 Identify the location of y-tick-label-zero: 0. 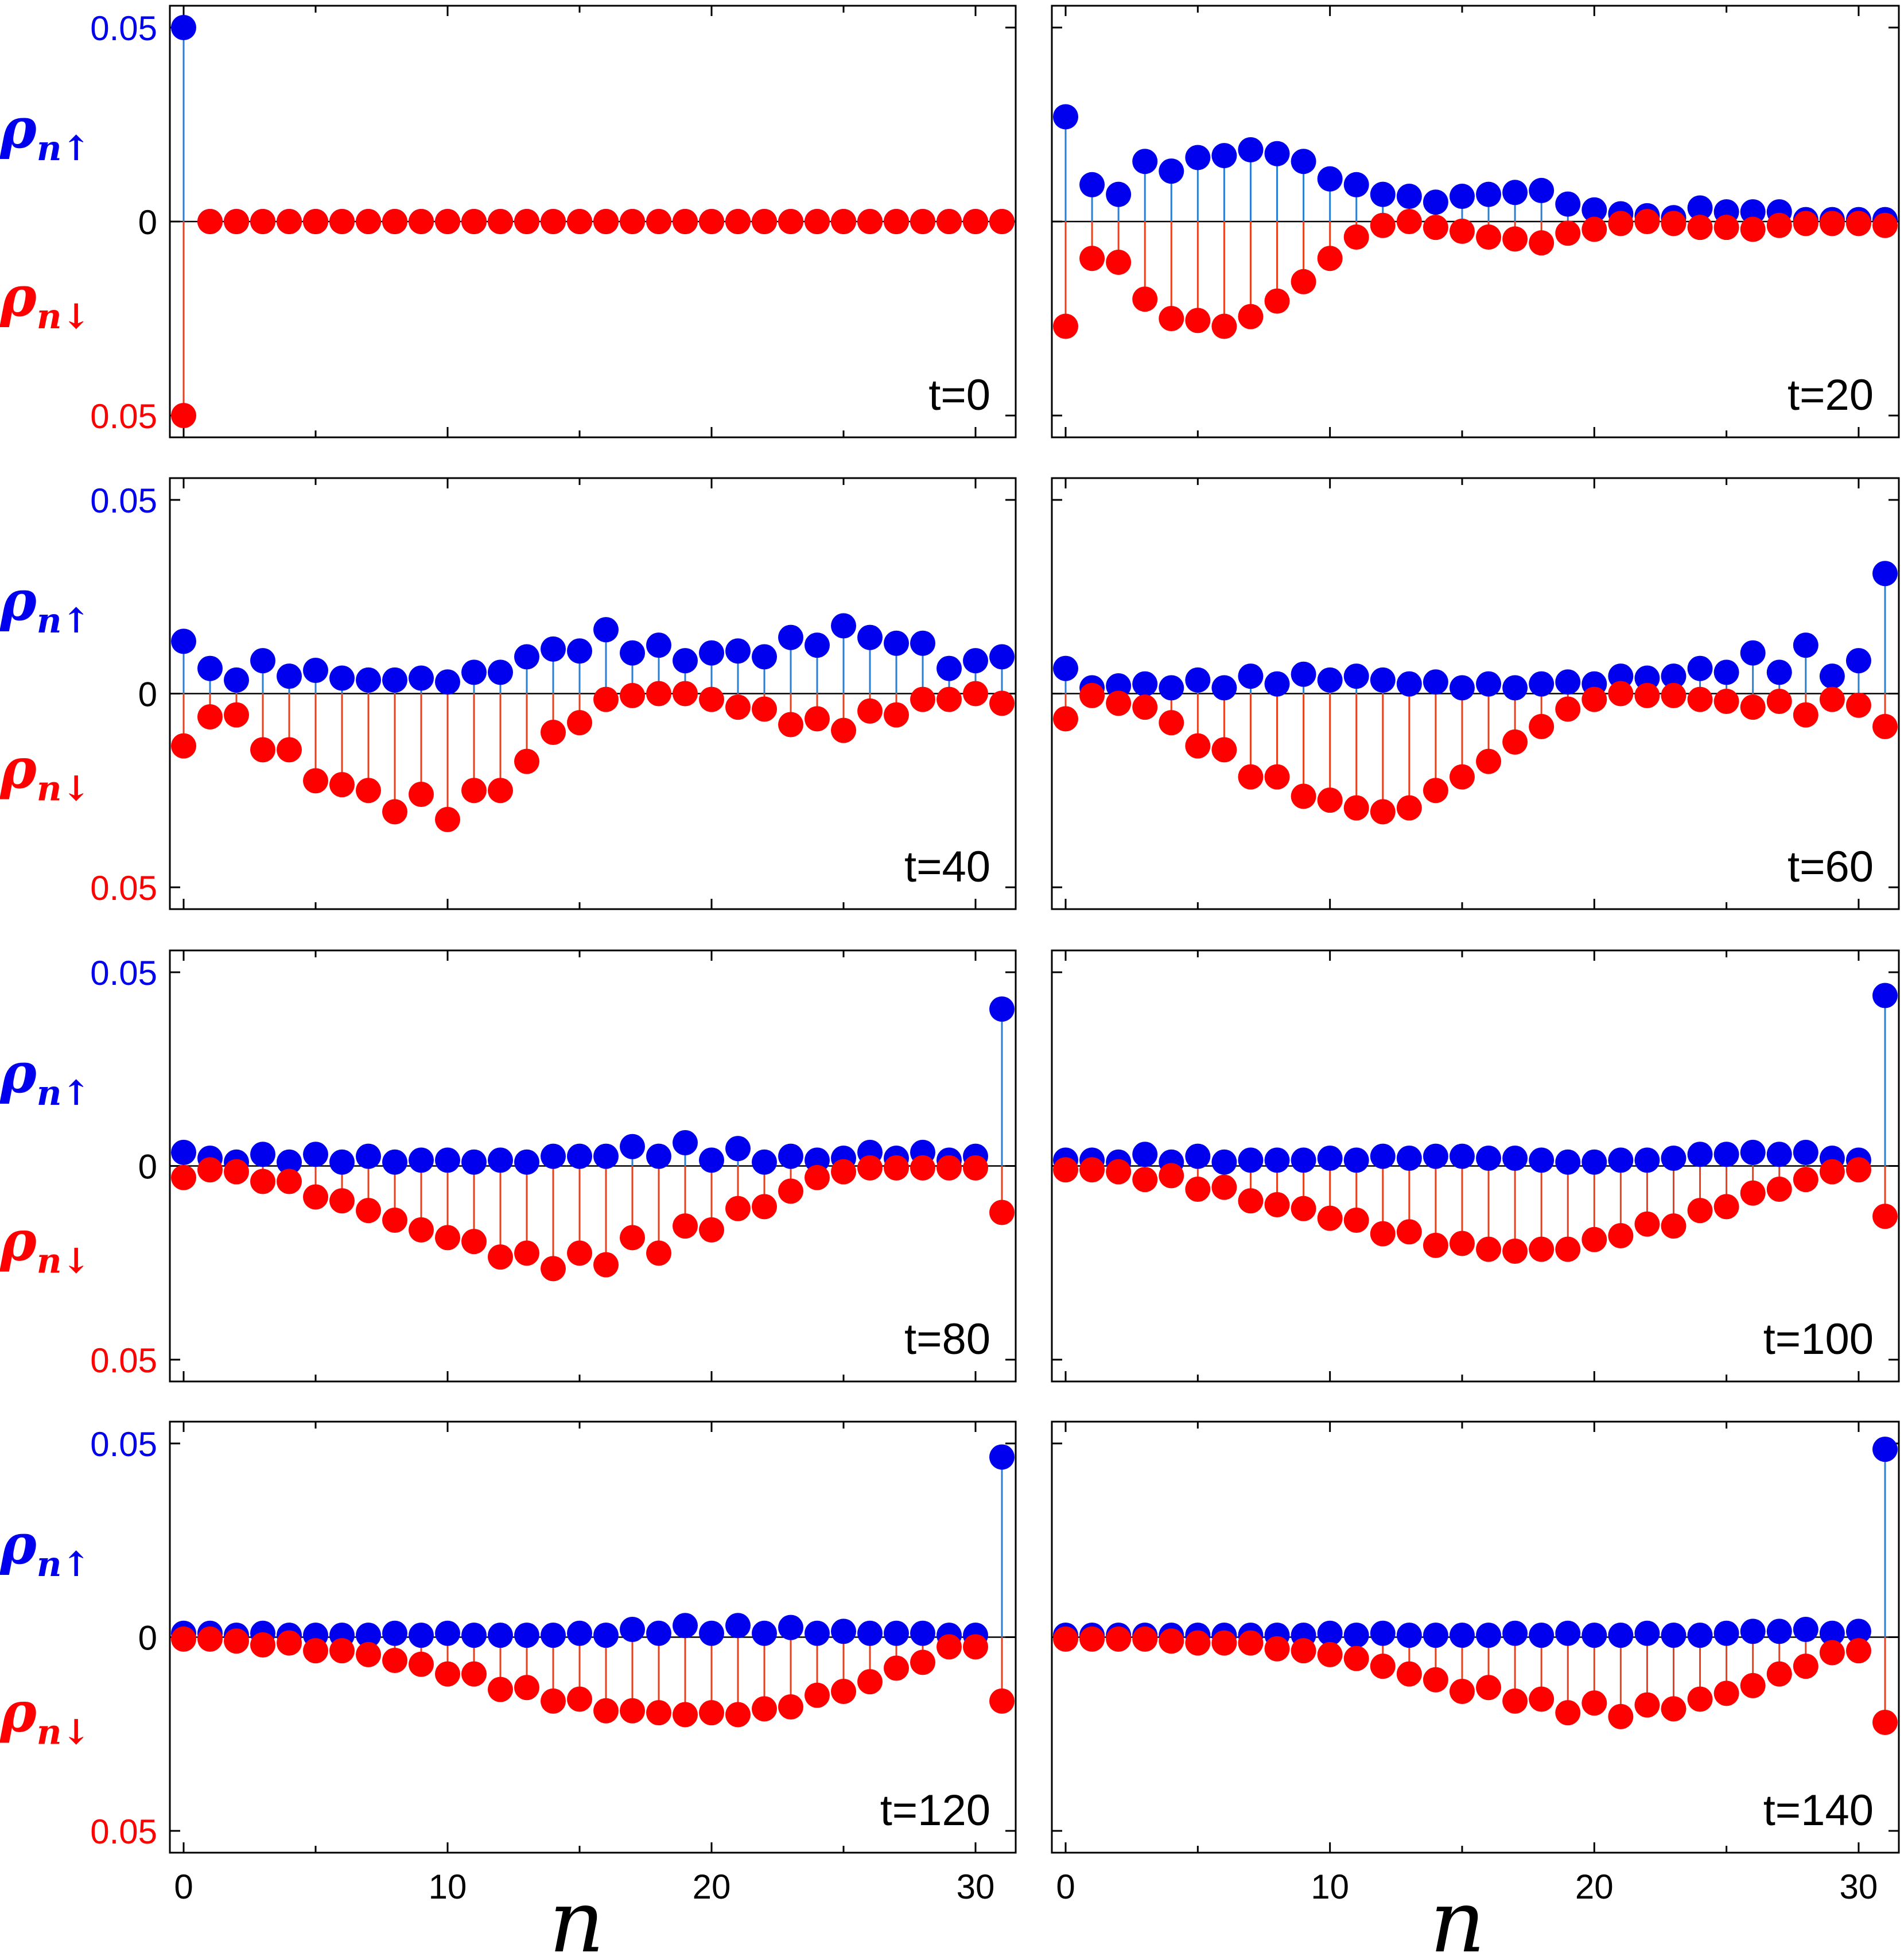
(147, 1638).